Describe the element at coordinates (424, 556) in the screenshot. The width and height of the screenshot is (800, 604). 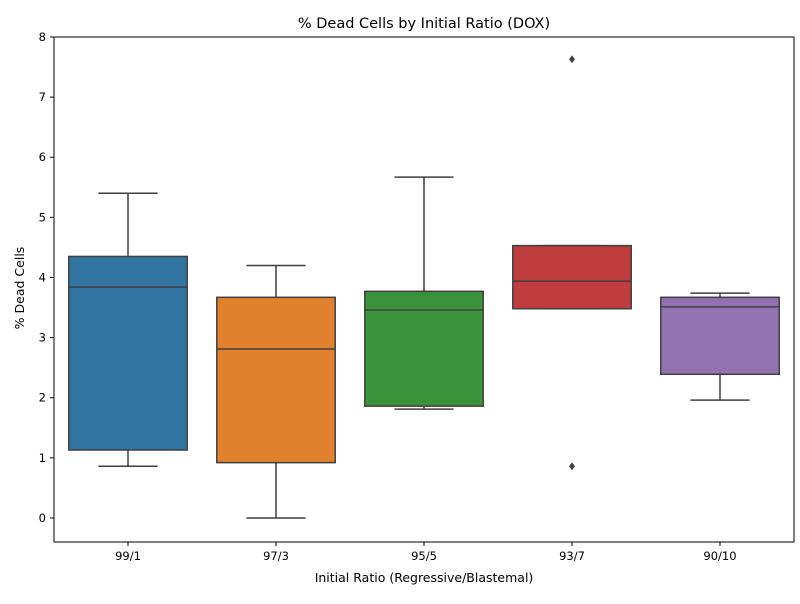
I see `x-tick-label: 95/5` at that location.